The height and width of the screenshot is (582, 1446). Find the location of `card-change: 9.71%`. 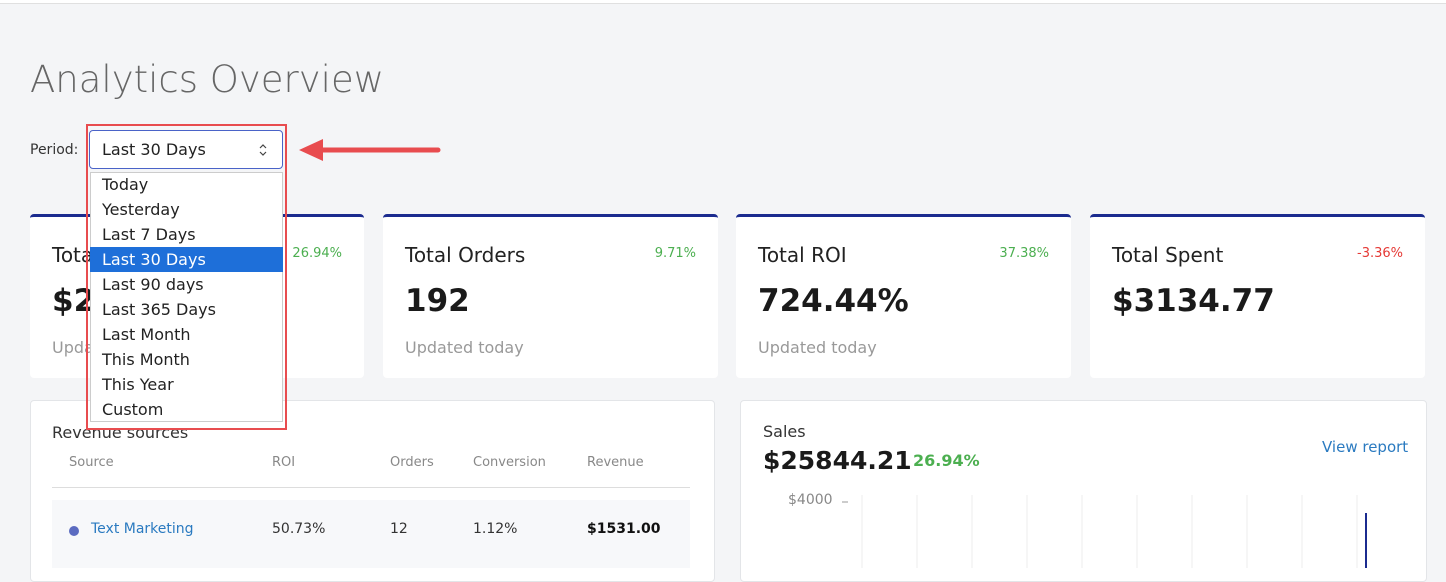

card-change: 9.71% is located at coordinates (675, 253).